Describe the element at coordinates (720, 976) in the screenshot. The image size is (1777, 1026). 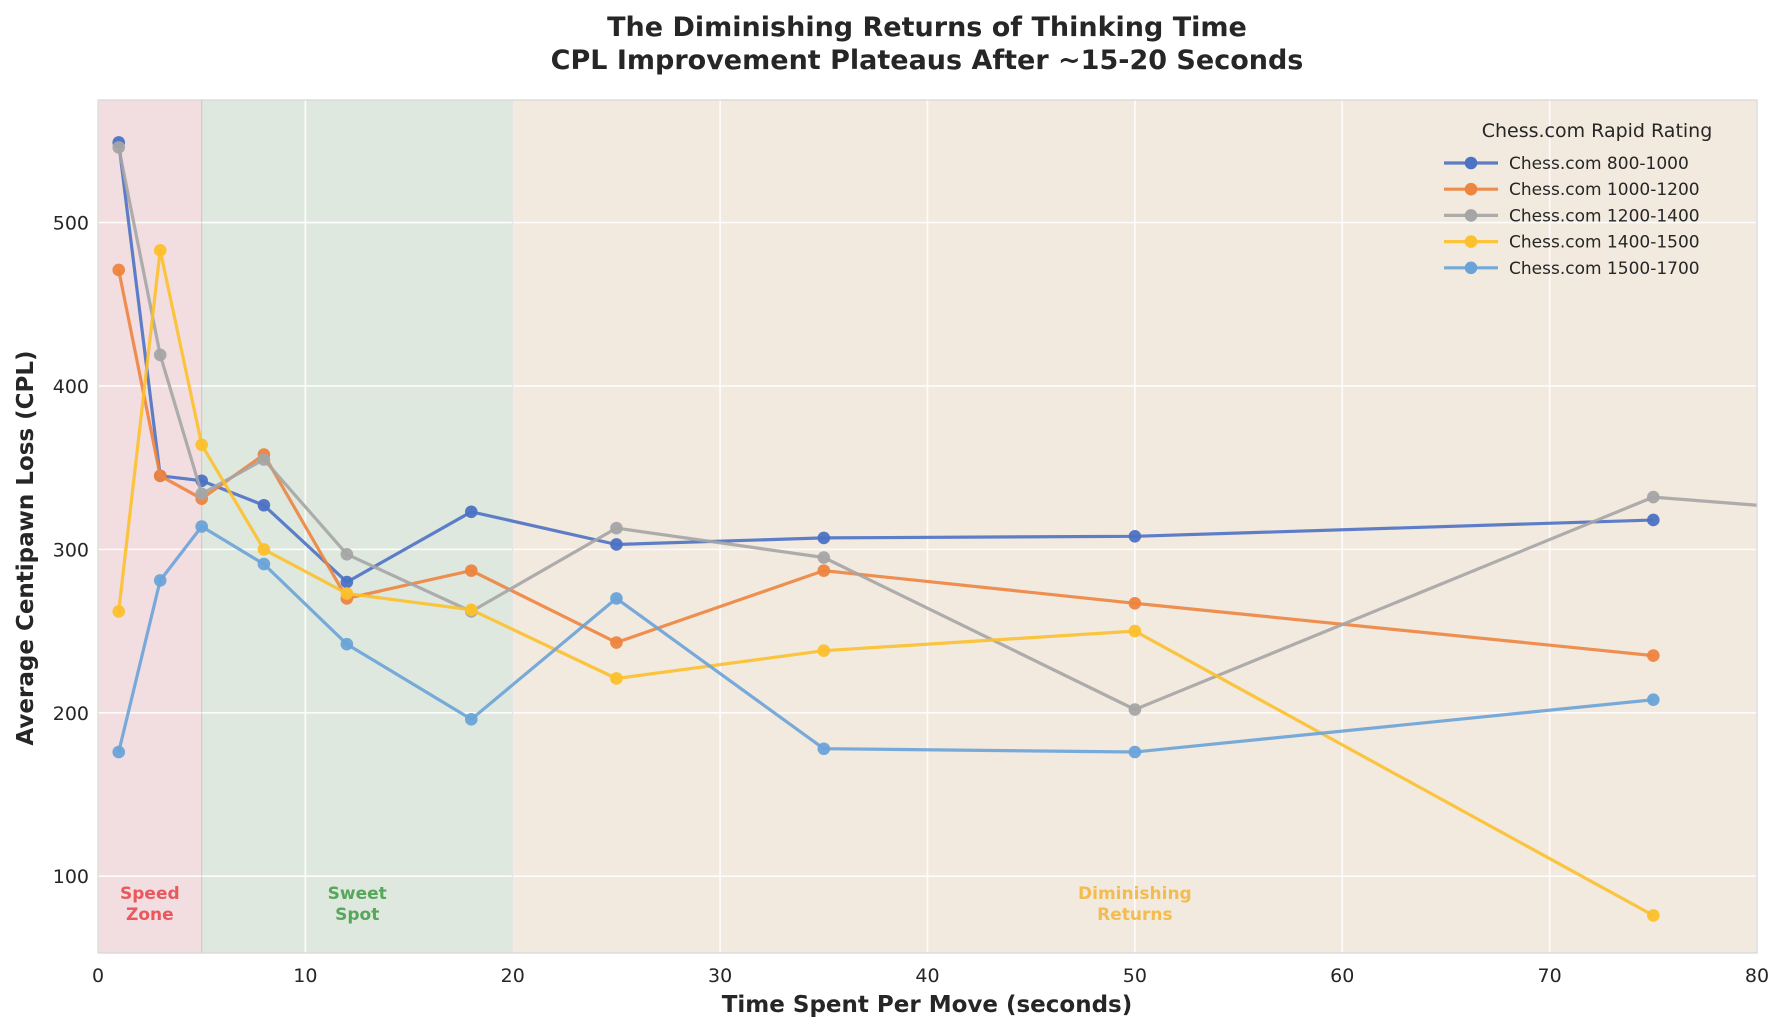
I see `x-tick-label: 30` at that location.